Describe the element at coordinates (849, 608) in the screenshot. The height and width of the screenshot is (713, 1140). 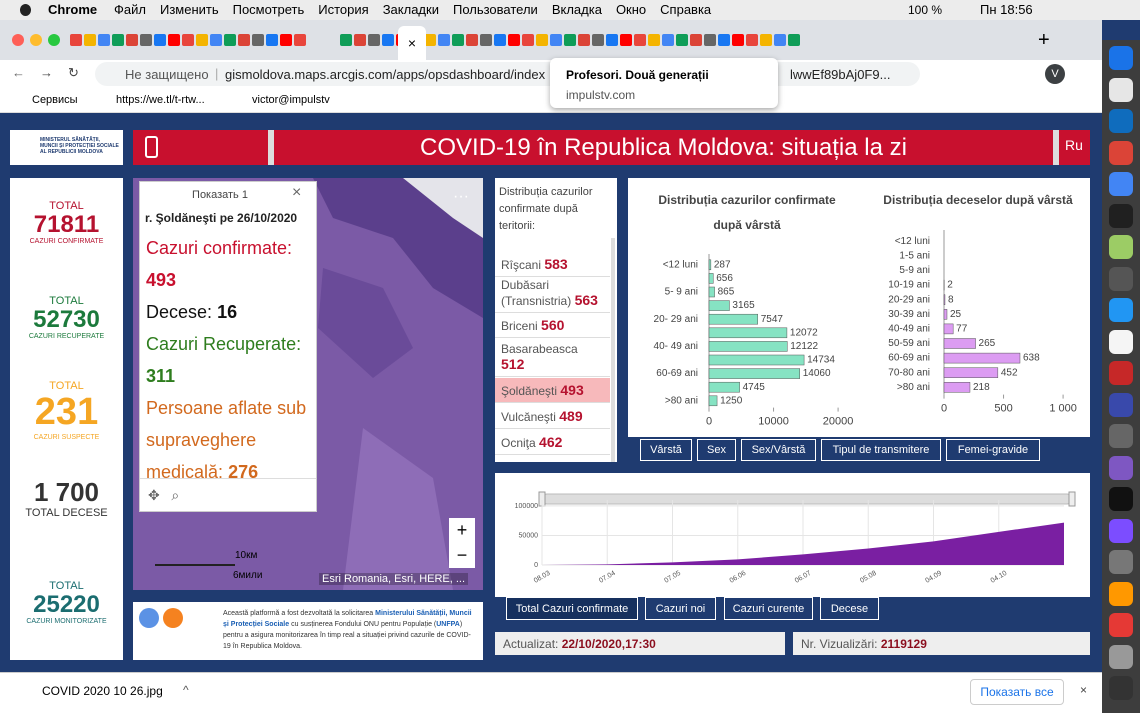
I see `tab-button: Decese` at that location.